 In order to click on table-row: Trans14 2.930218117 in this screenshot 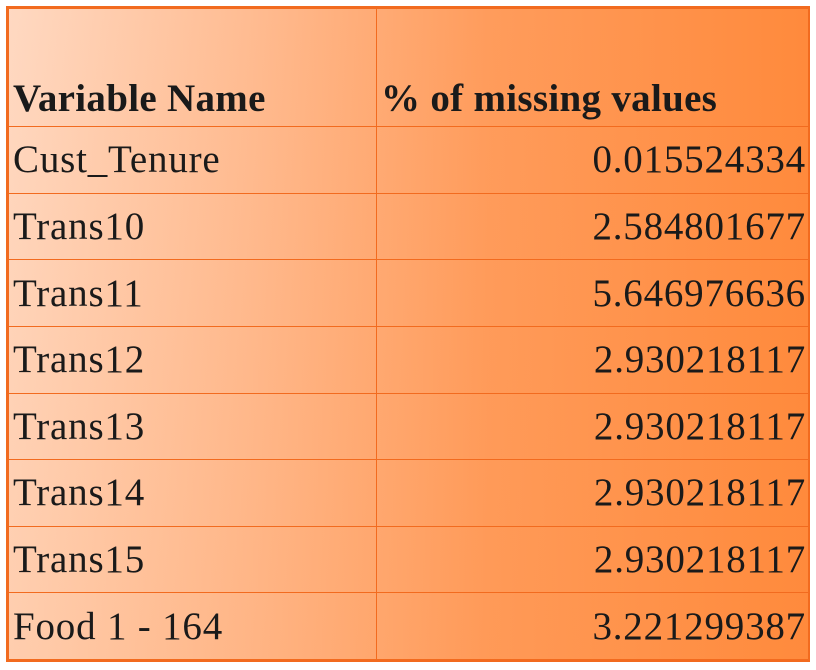, I will do `click(408, 493)`.